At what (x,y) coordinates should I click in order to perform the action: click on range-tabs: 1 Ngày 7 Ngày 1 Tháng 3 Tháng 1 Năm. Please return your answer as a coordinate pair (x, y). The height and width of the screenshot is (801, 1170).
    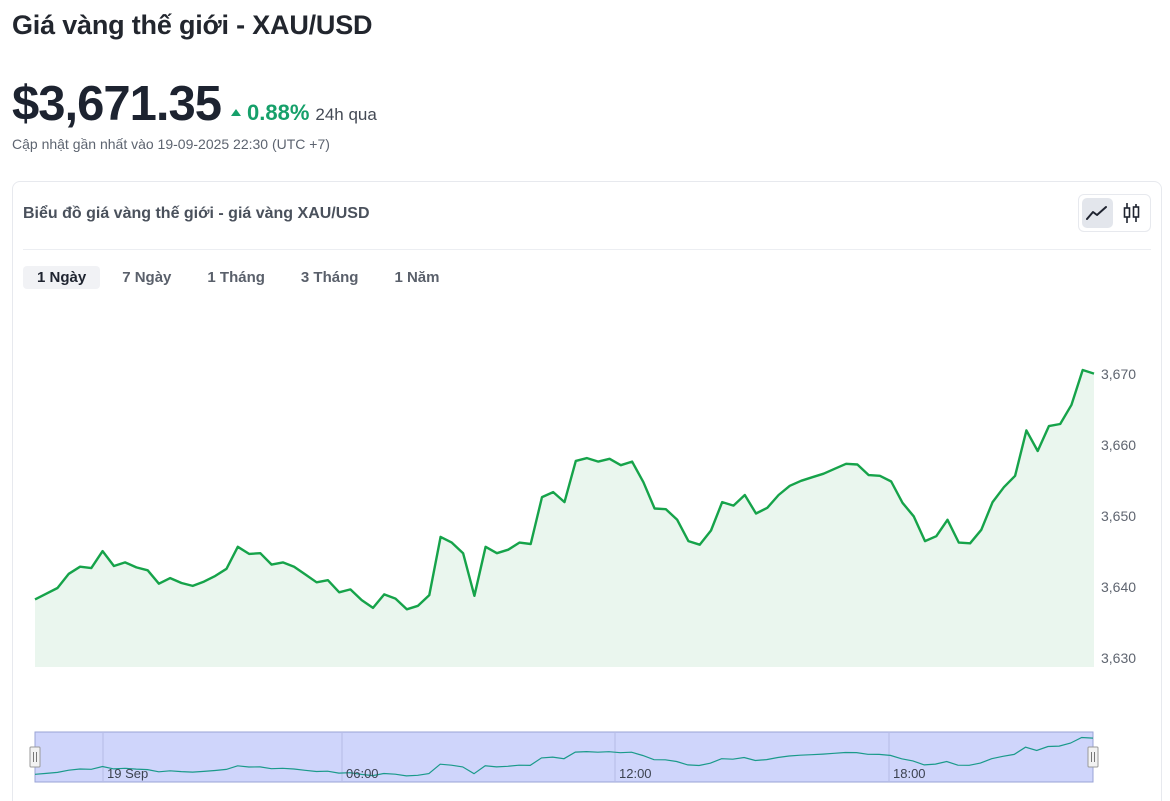
    Looking at the image, I should click on (238, 277).